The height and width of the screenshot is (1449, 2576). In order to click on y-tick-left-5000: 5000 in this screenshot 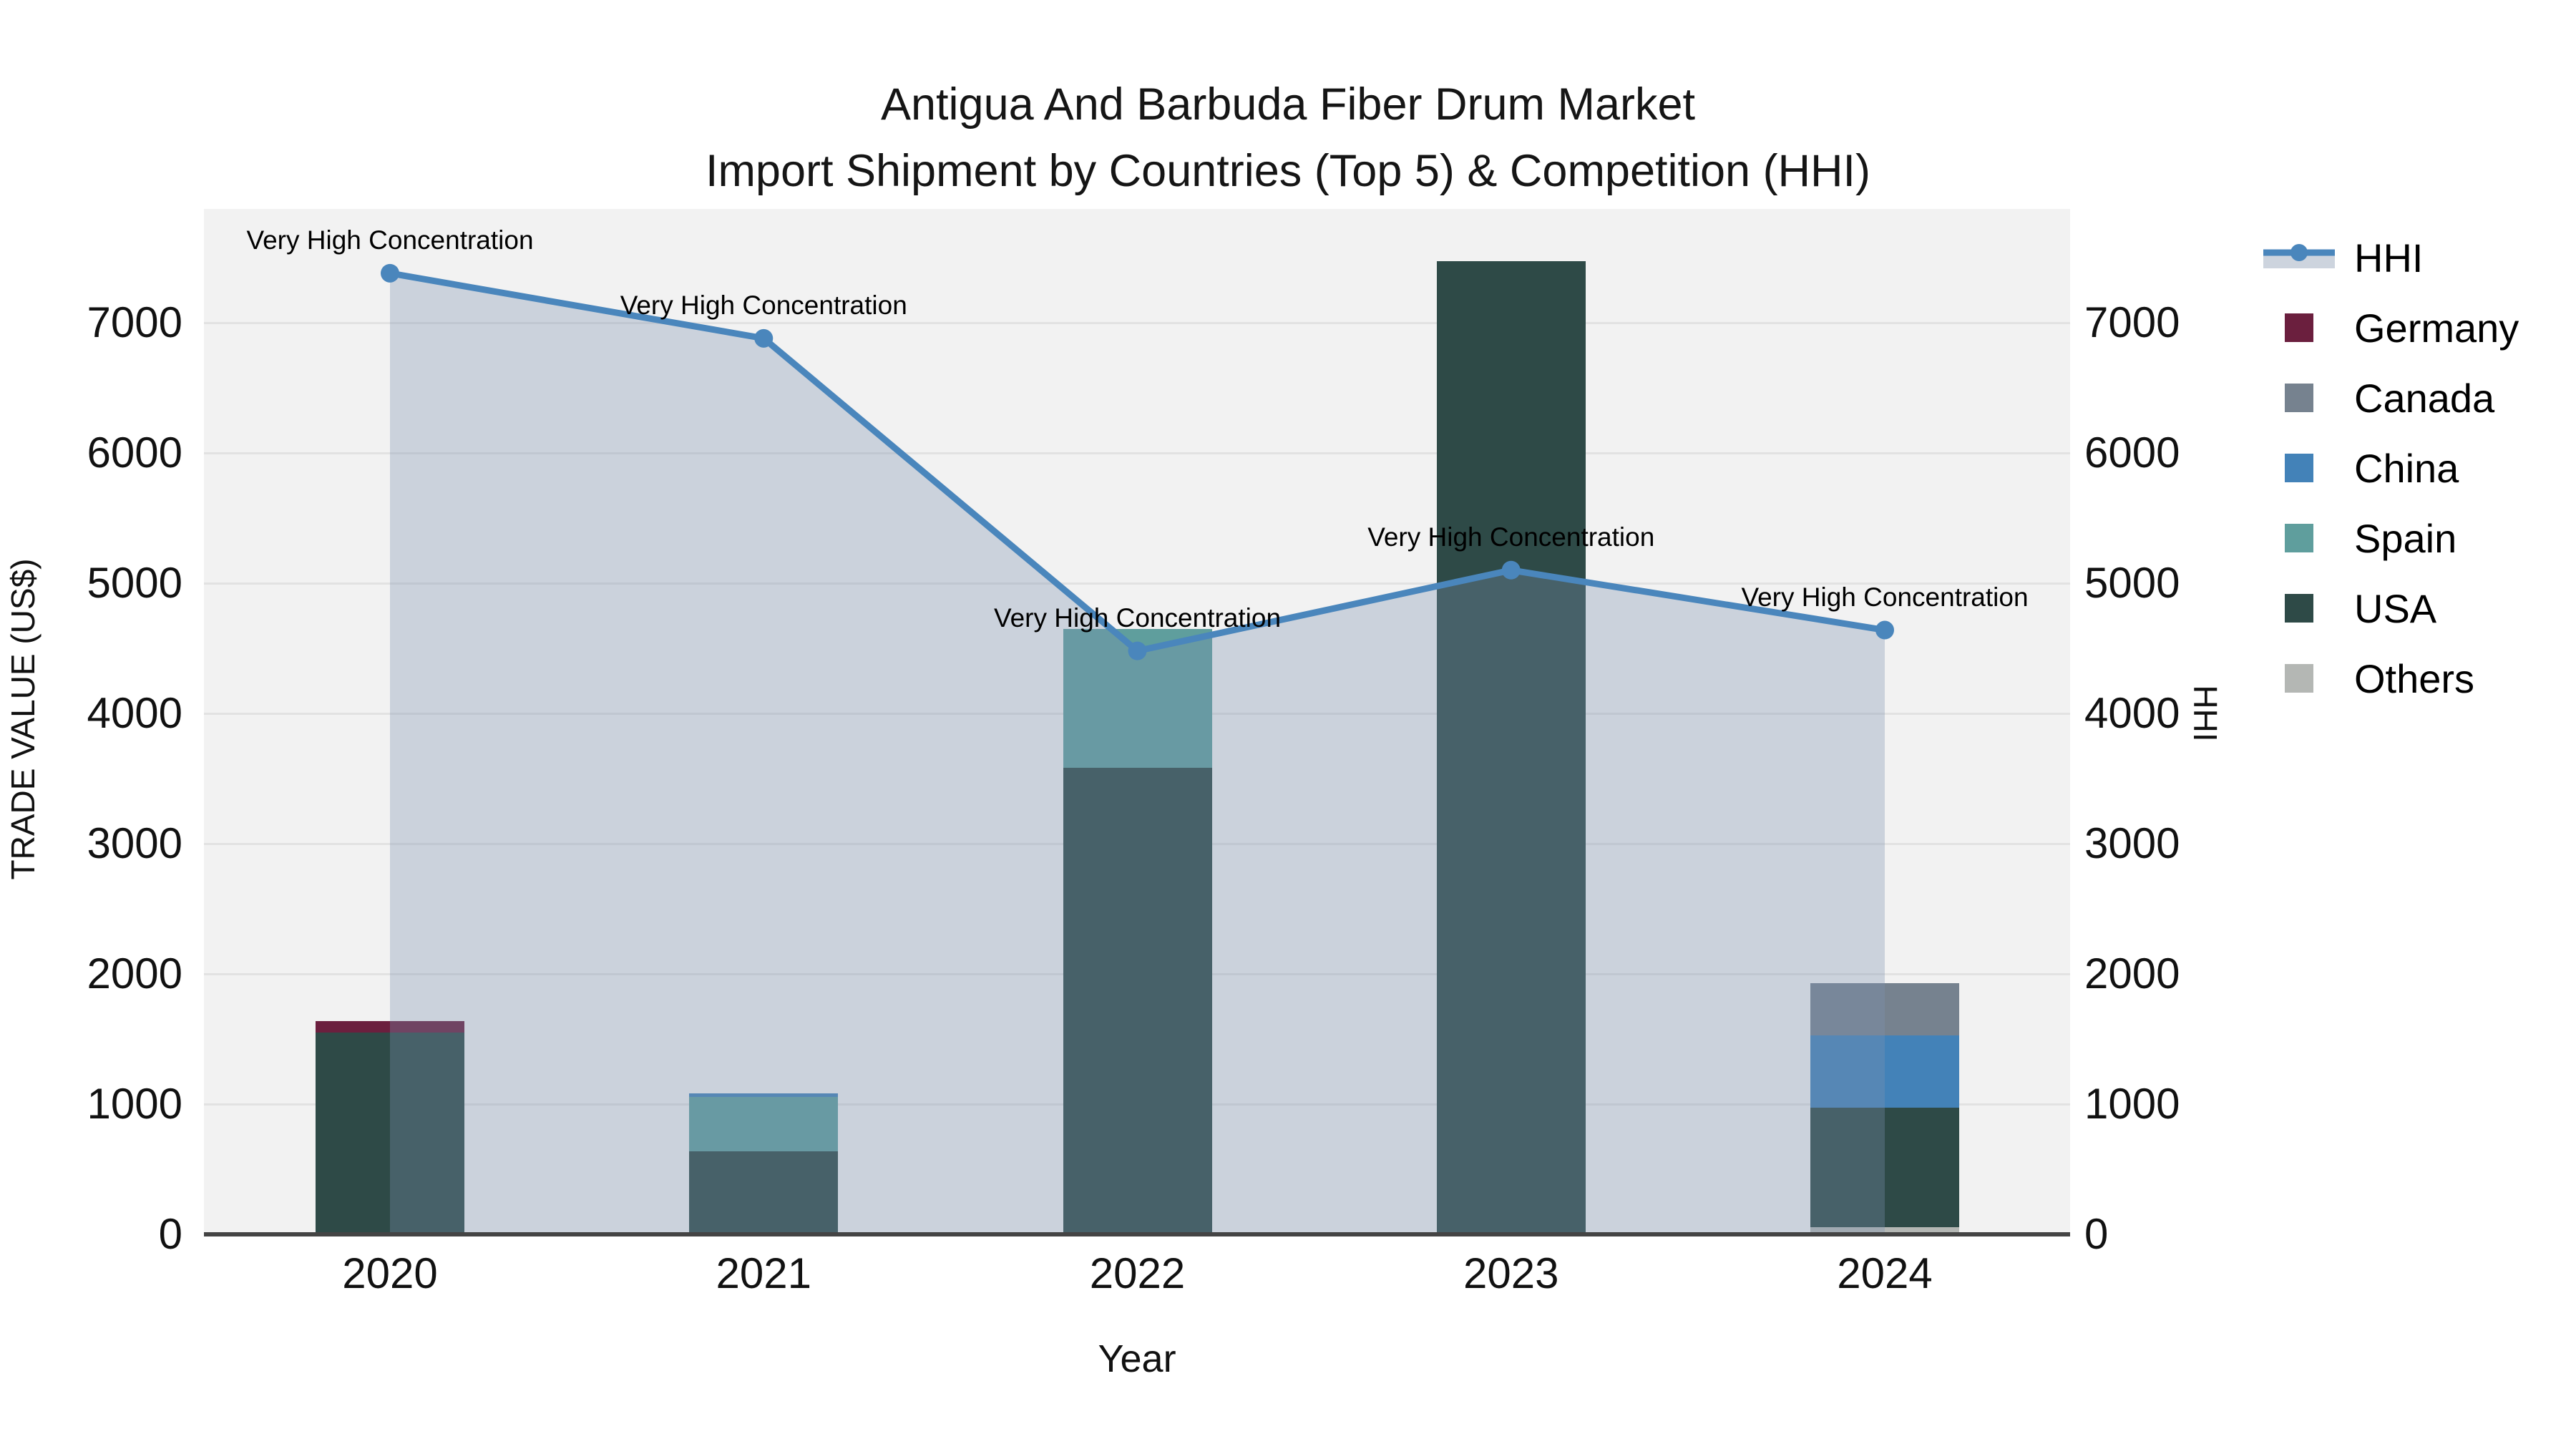, I will do `click(134, 583)`.